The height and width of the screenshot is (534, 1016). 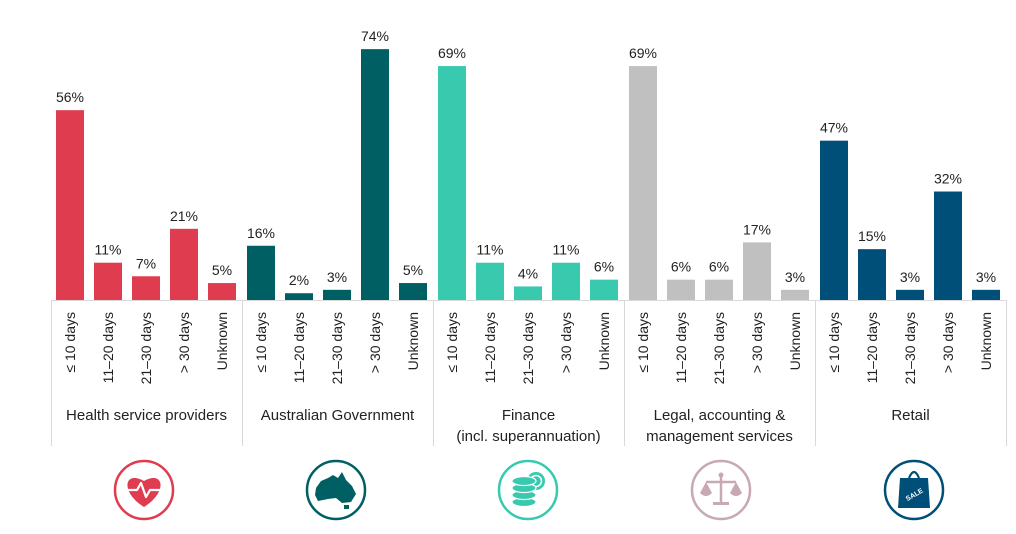 What do you see at coordinates (834, 128) in the screenshot?
I see `data-label: 47%` at bounding box center [834, 128].